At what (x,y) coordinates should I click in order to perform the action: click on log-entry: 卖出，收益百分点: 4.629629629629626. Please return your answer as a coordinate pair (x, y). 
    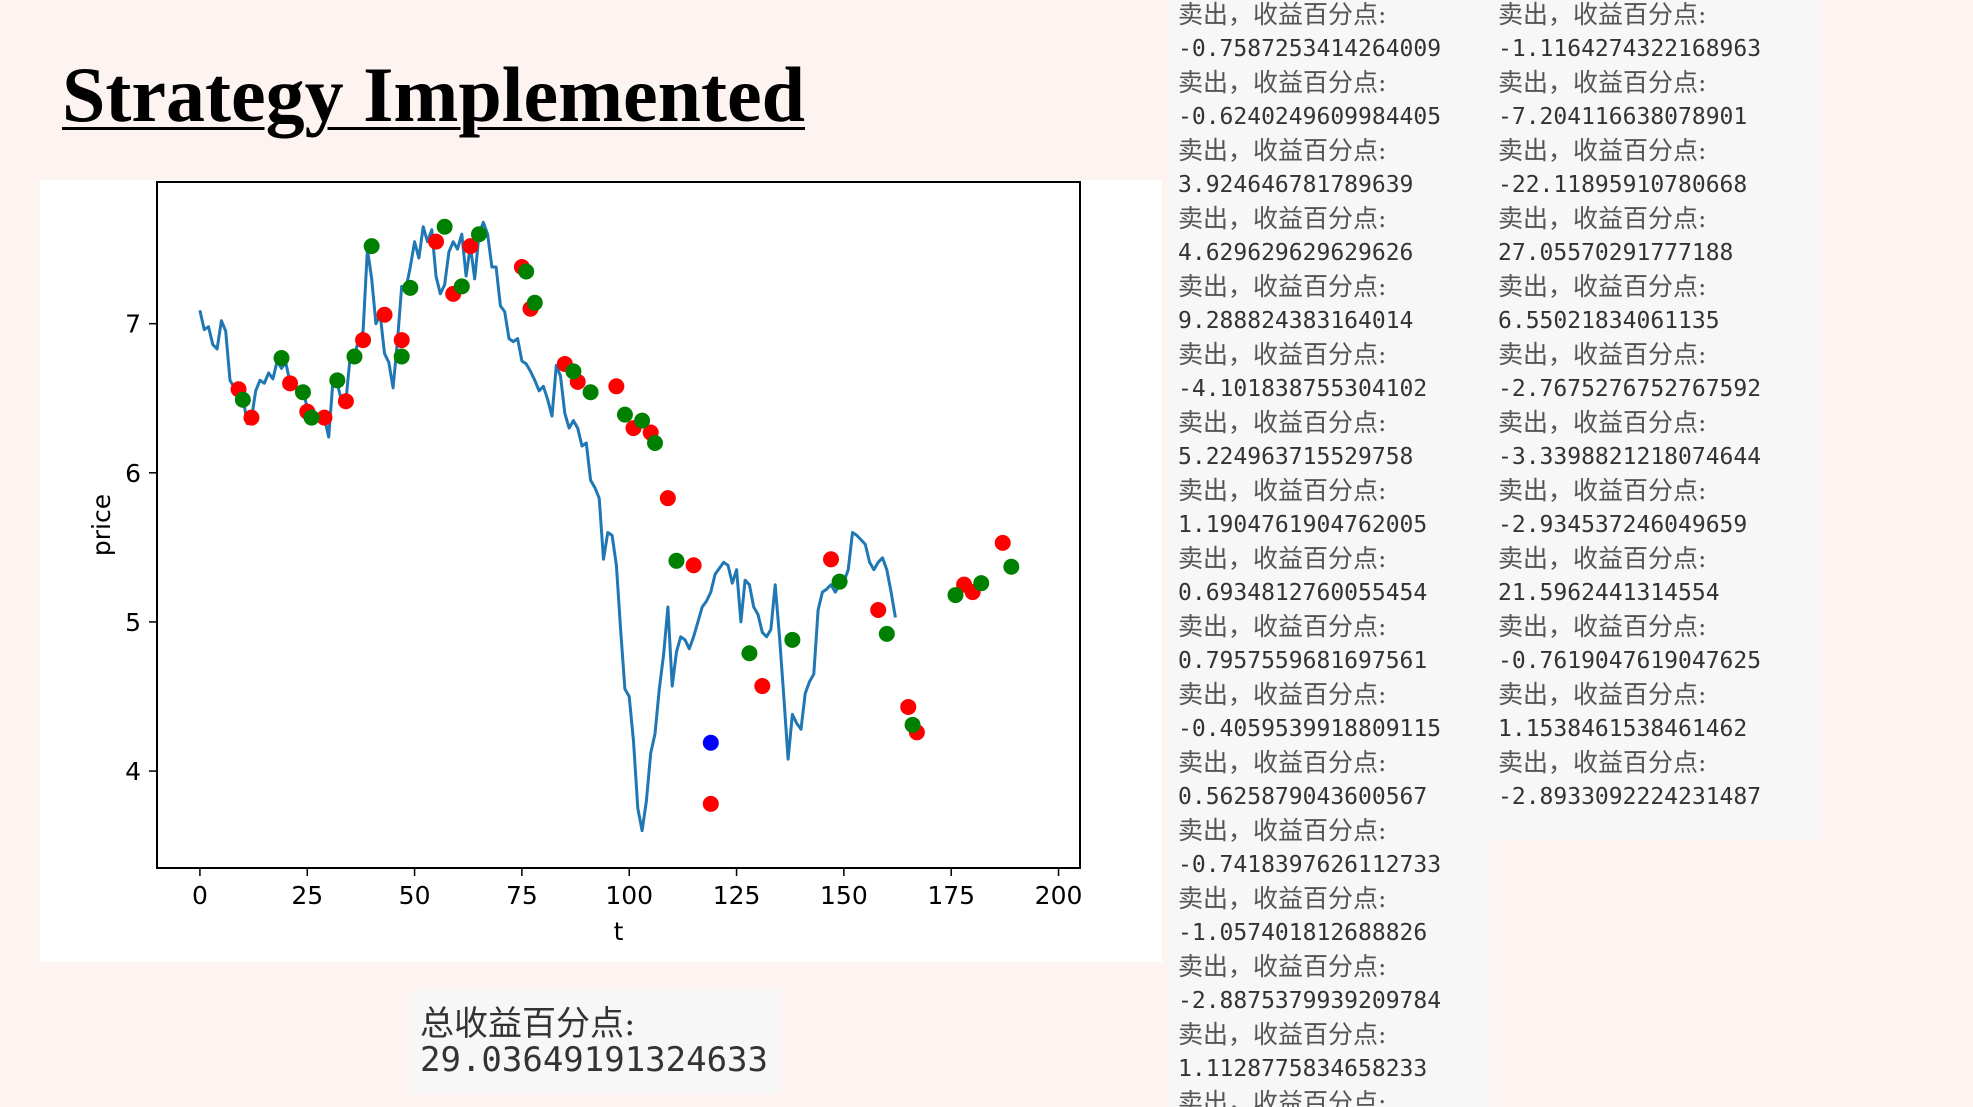
    Looking at the image, I should click on (1330, 236).